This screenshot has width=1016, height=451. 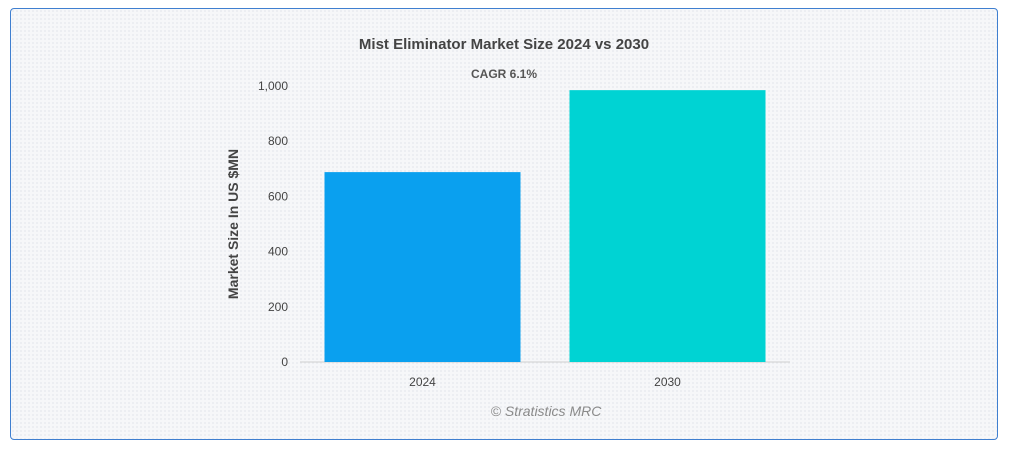 I want to click on y-tick-label: 200, so click(x=278, y=307).